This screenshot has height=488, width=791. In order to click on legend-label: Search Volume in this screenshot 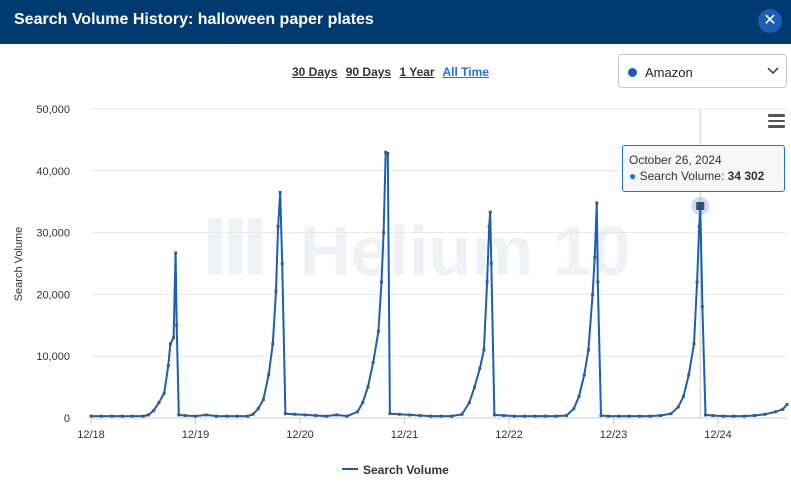, I will do `click(406, 470)`.